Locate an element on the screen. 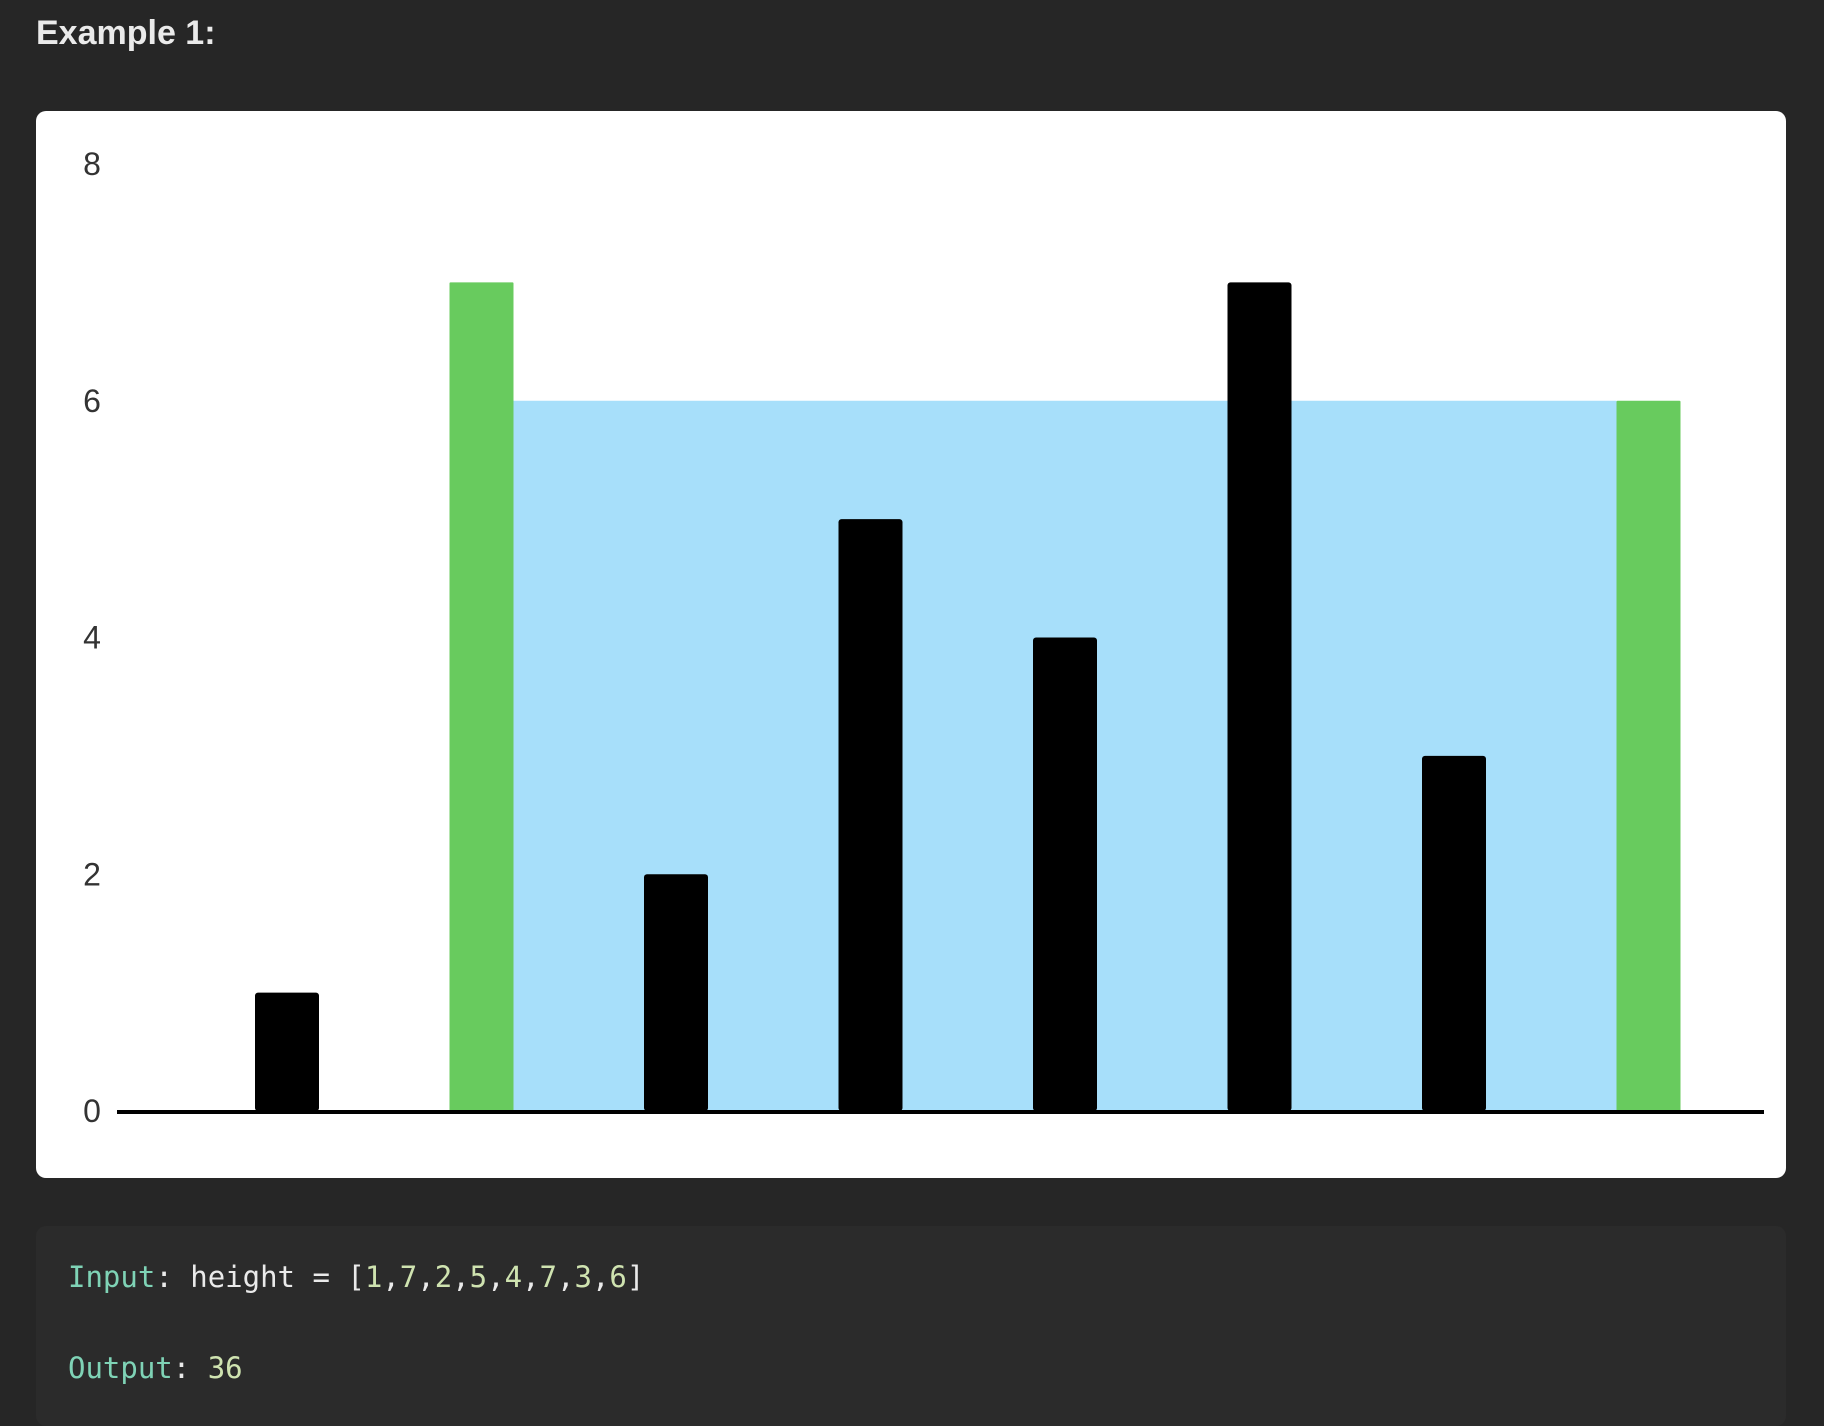 This screenshot has width=1824, height=1426. y-tick-labels: 0 2 4 6 8 is located at coordinates (92, 637).